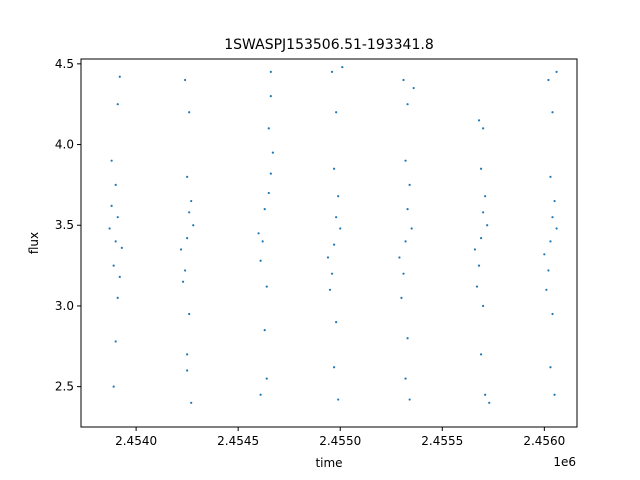 The height and width of the screenshot is (480, 640). I want to click on y-tick-label: 2.5, so click(64, 387).